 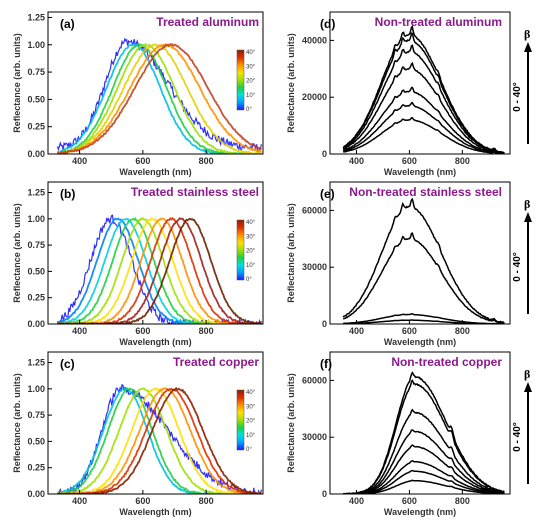 I want to click on y-tick-label-f-2: 60000, so click(x=314, y=380).